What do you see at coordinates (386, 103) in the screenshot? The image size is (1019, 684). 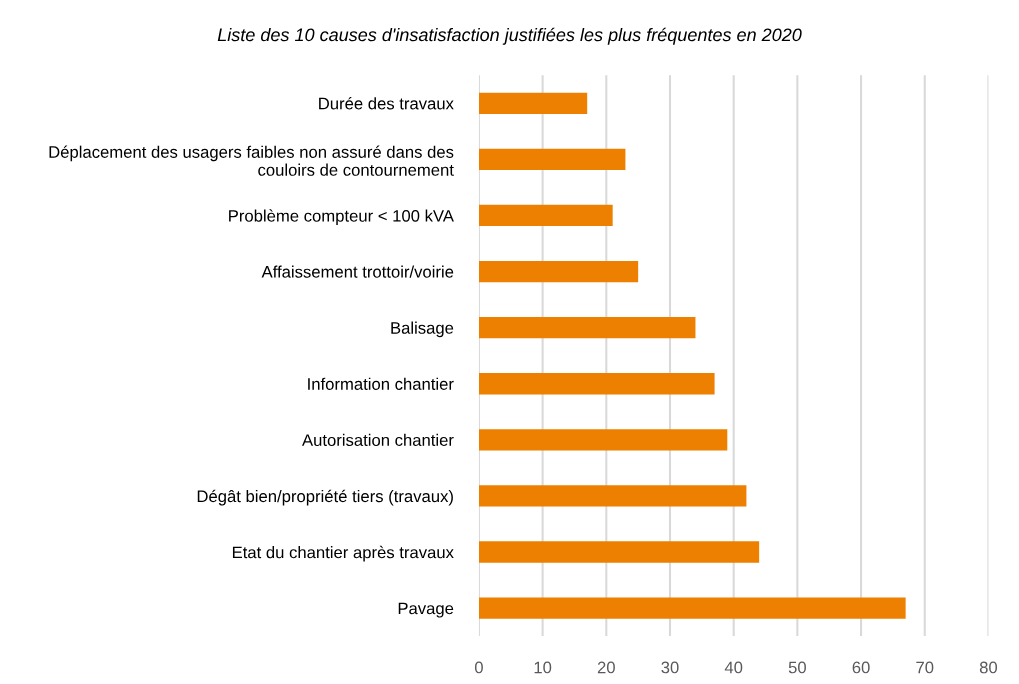 I see `y-tick-label: Durée des travaux` at bounding box center [386, 103].